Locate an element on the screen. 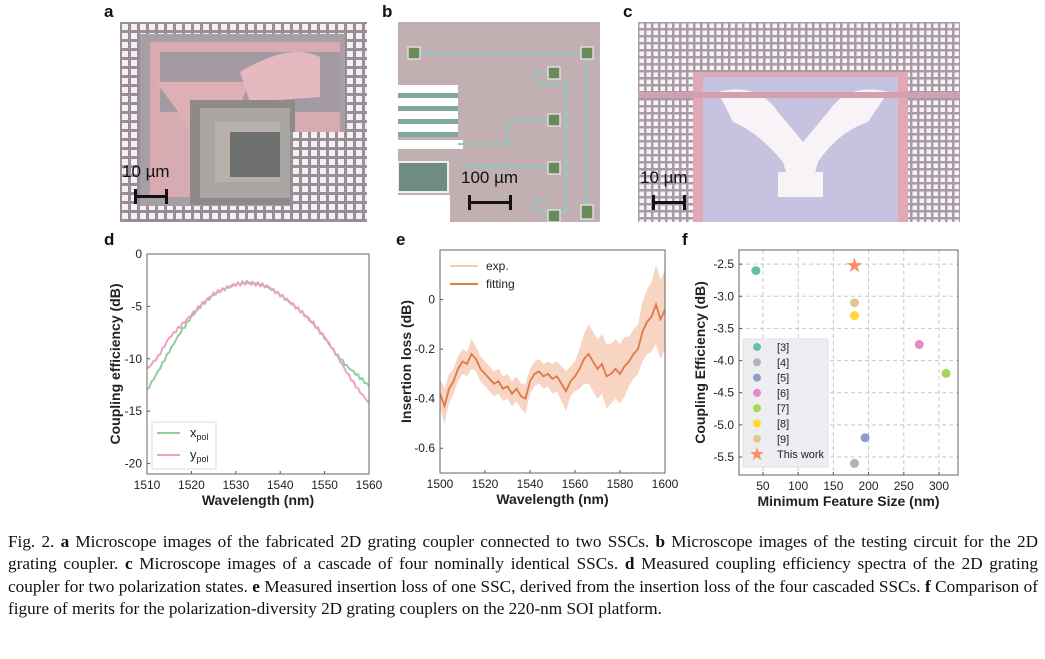 Image resolution: width=1045 pixels, height=659 pixels. x-tick-label: 250 is located at coordinates (904, 486).